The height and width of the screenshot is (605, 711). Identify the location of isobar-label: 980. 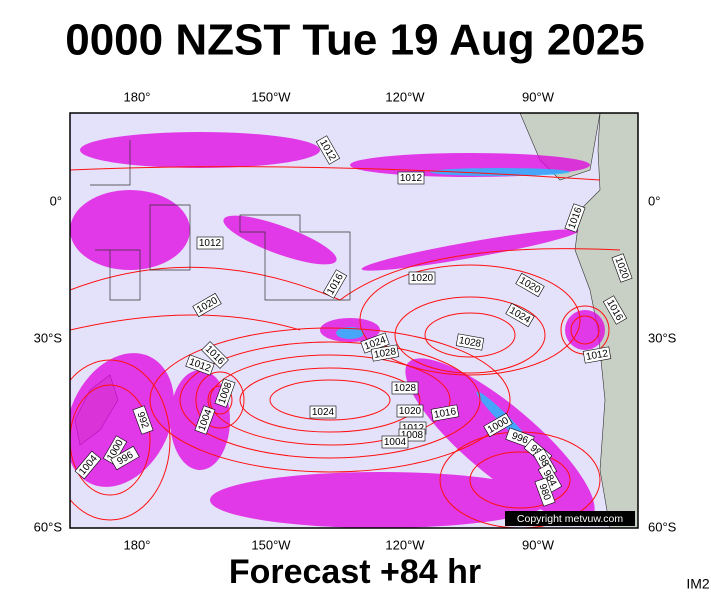
(545, 492).